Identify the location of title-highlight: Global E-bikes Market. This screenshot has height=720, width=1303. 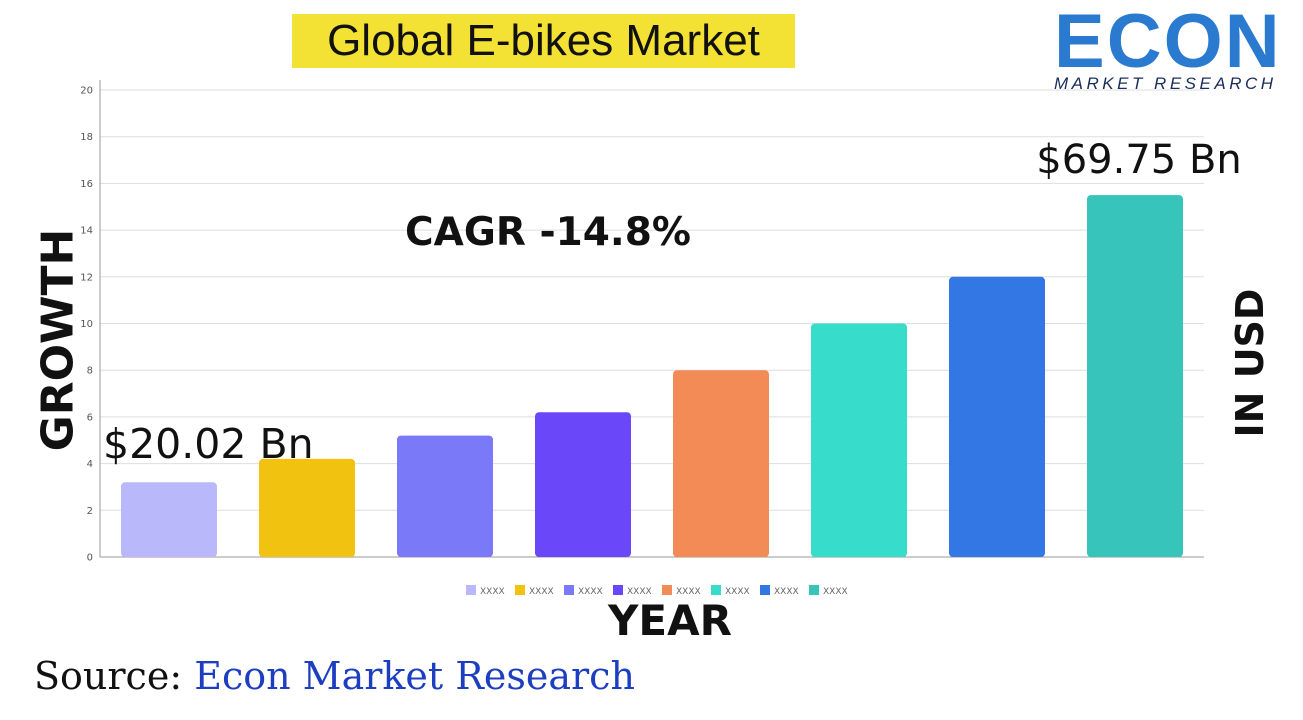
(543, 41).